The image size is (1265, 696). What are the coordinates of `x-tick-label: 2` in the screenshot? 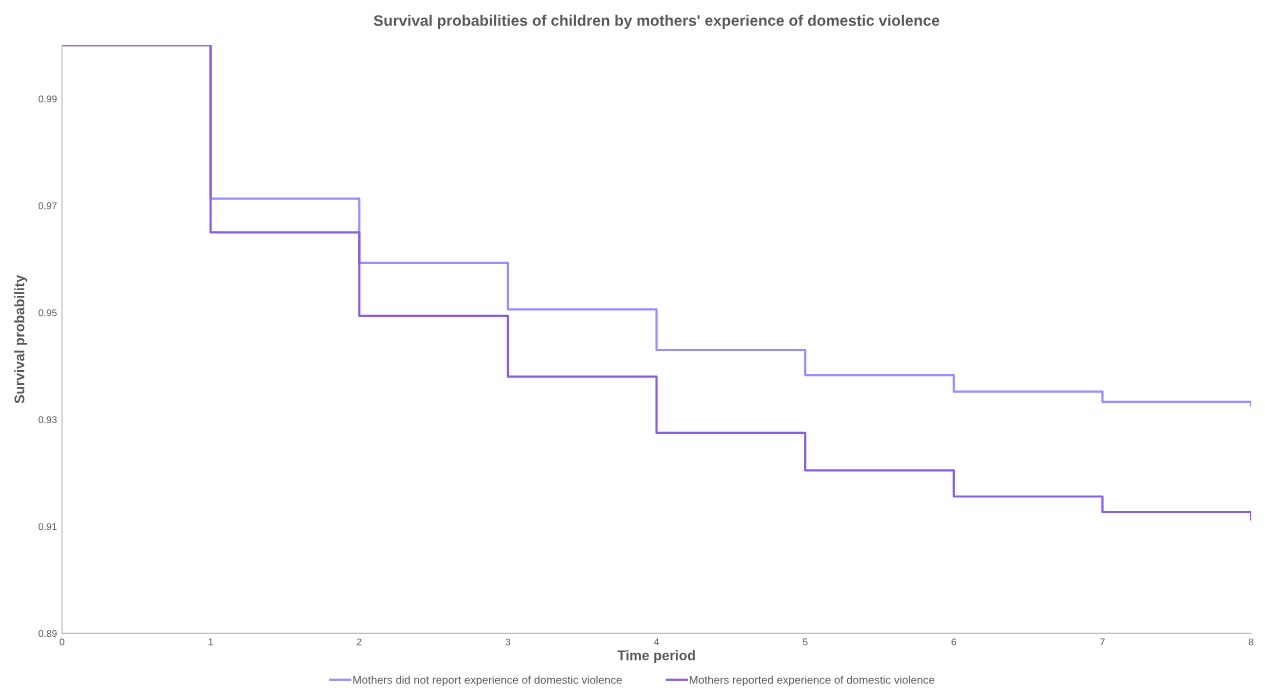 It's located at (359, 642).